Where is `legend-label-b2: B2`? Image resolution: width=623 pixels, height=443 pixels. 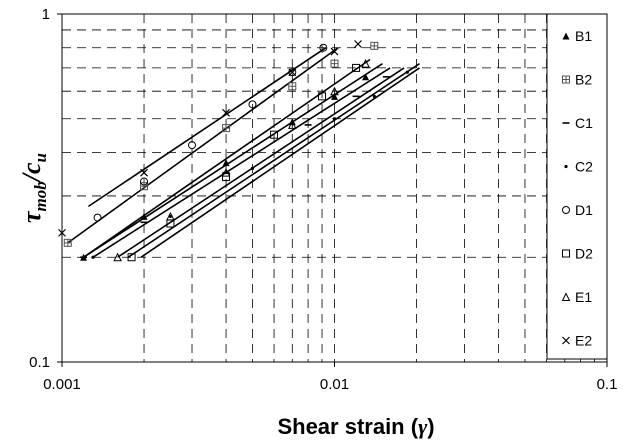
legend-label-b2: B2 is located at coordinates (583, 80).